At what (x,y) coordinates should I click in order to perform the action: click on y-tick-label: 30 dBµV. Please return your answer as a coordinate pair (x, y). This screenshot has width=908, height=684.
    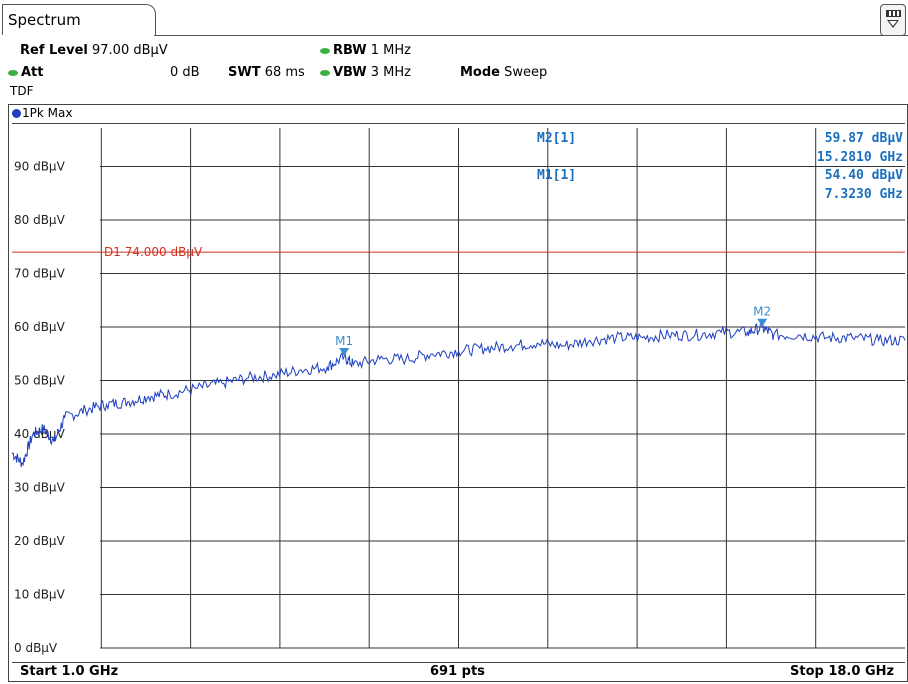
    Looking at the image, I should click on (40, 488).